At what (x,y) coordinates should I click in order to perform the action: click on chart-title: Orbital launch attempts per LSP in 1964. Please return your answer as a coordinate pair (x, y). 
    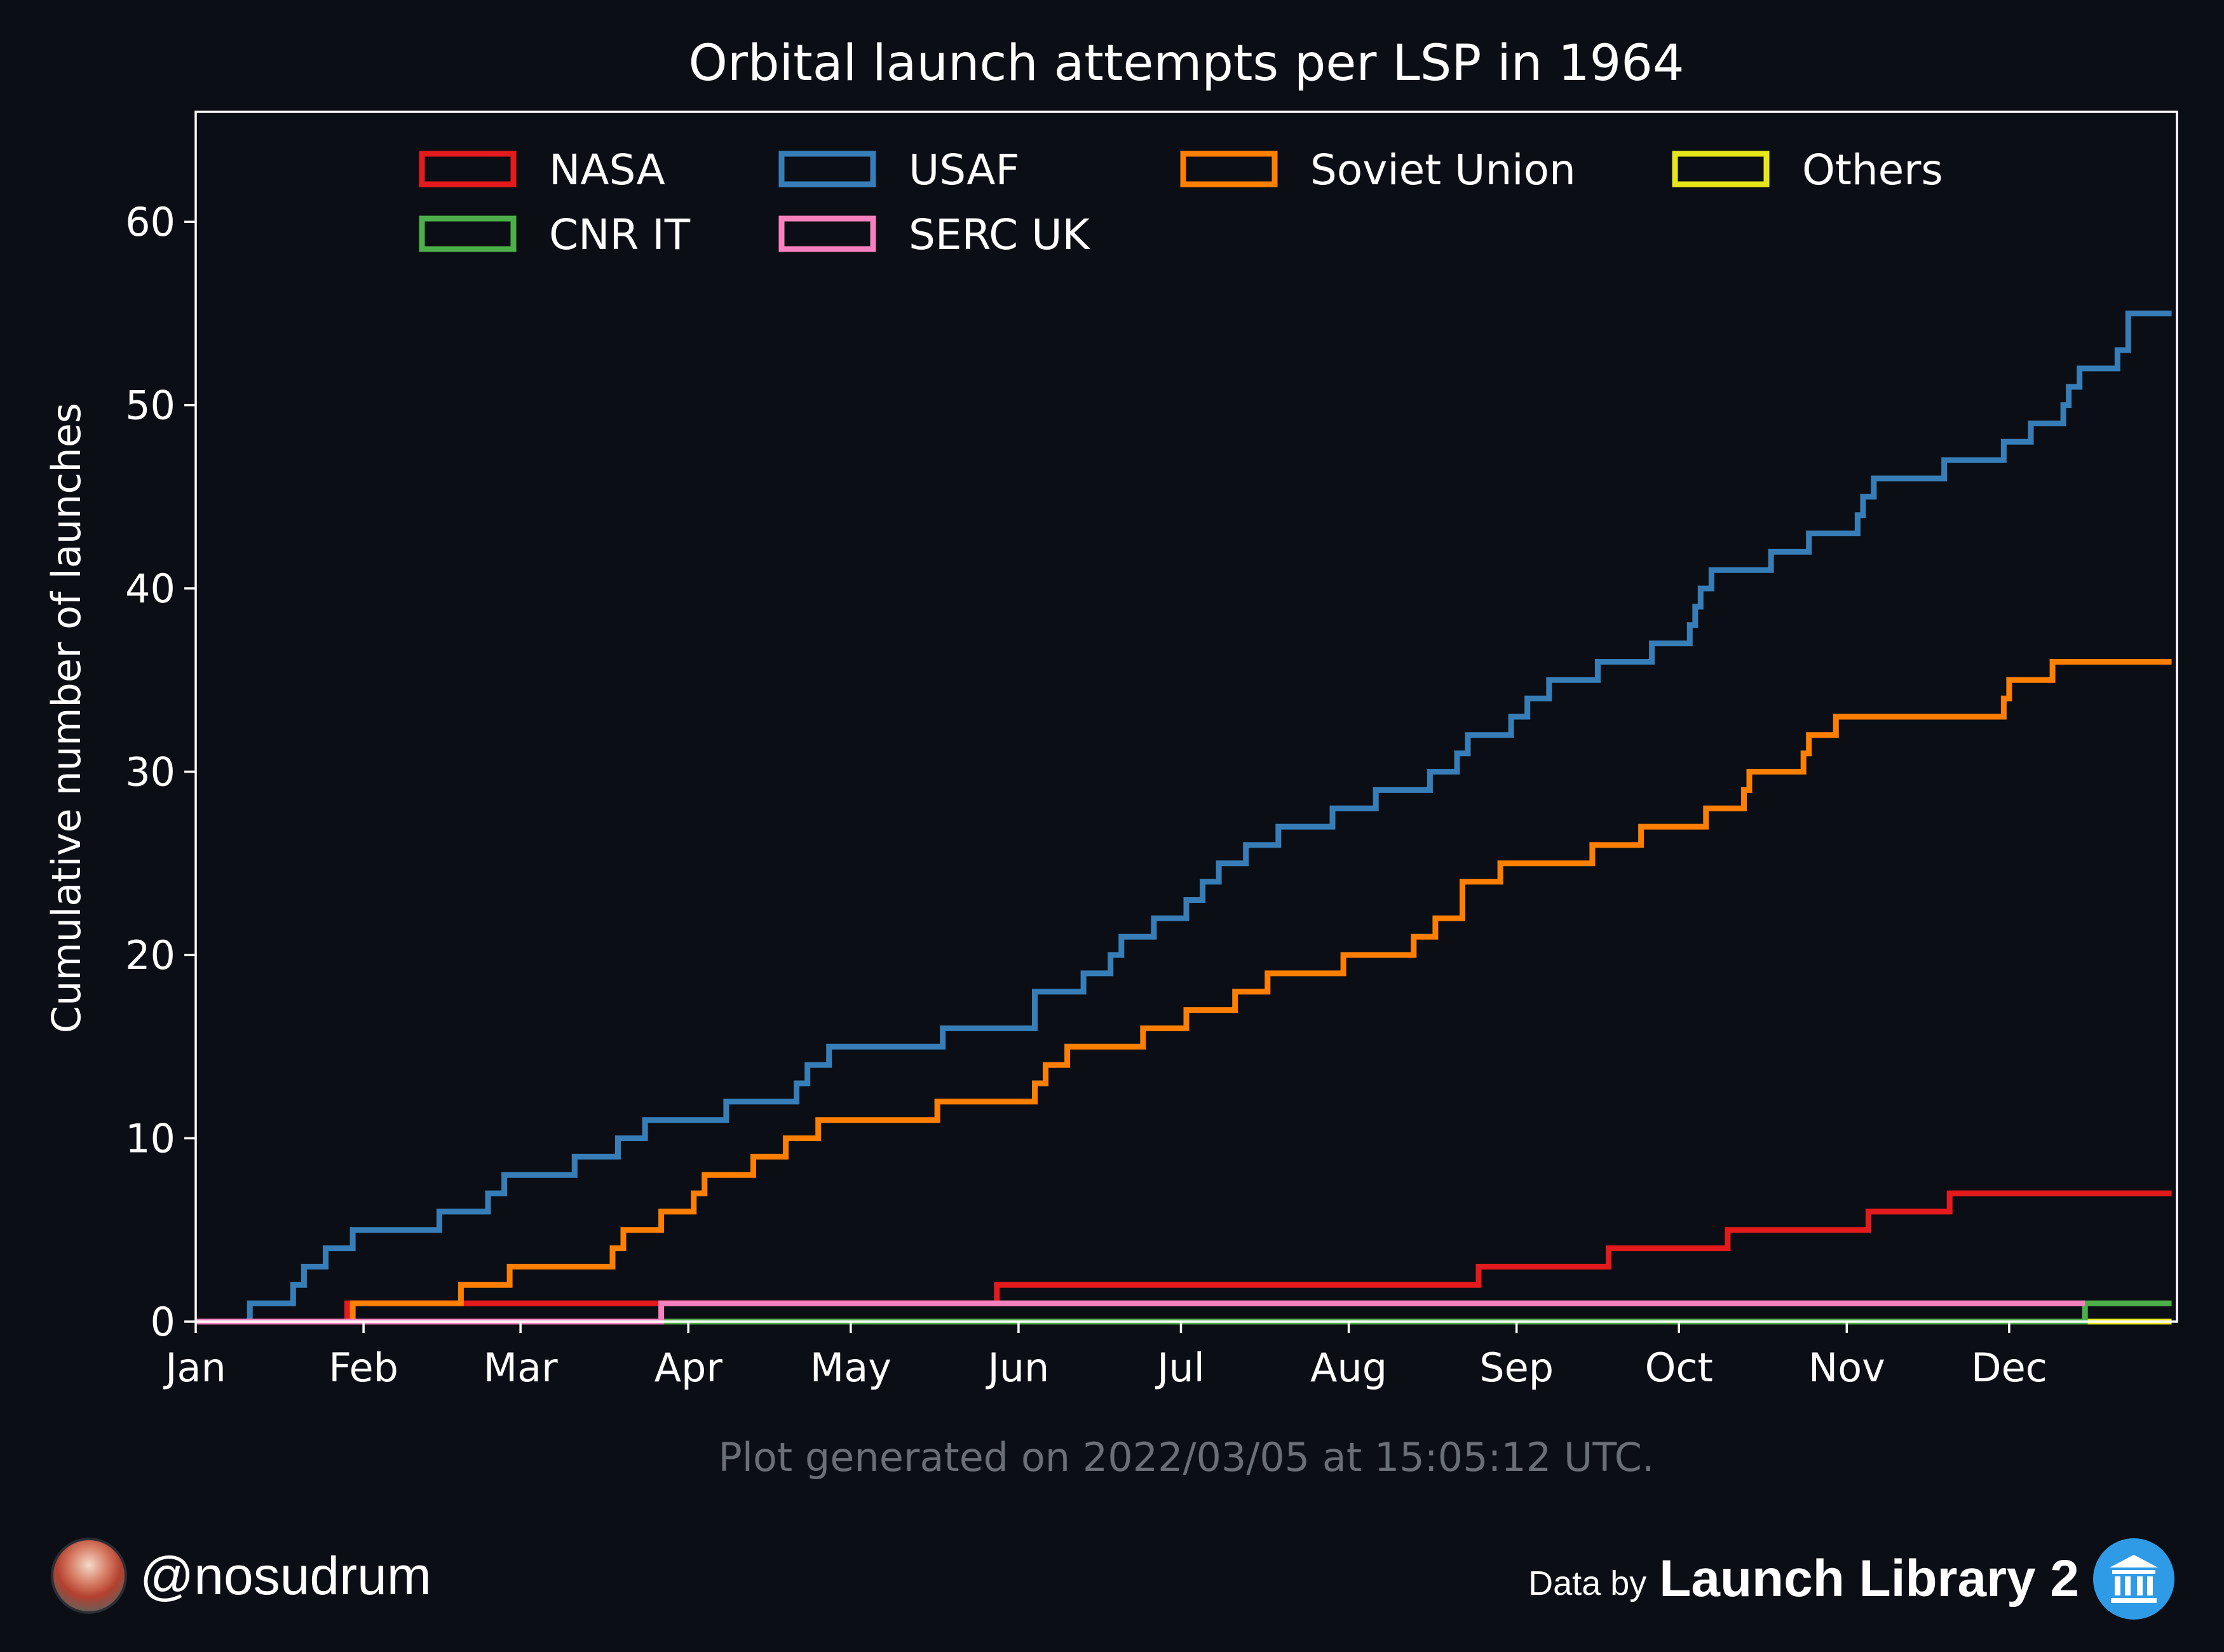
    Looking at the image, I should click on (1187, 64).